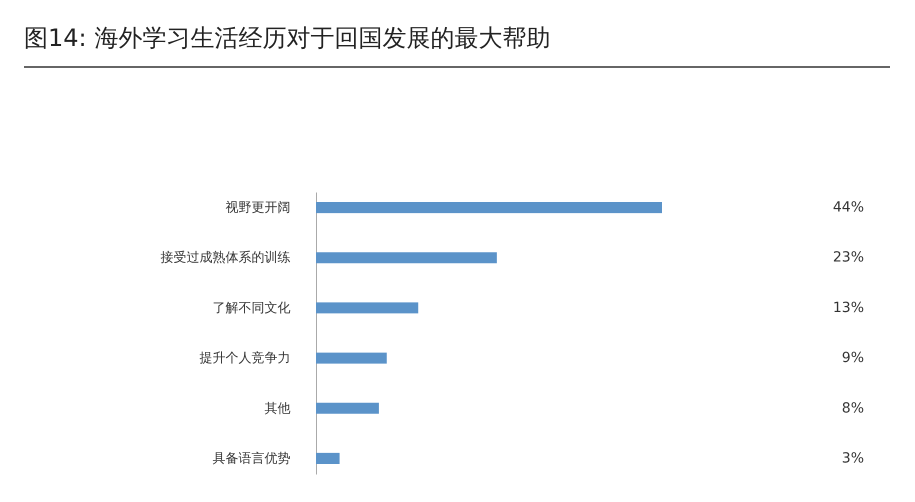 This screenshot has height=502, width=915. Describe the element at coordinates (225, 258) in the screenshot. I see `y-tick-label: 接受过成熟体系的训练` at that location.